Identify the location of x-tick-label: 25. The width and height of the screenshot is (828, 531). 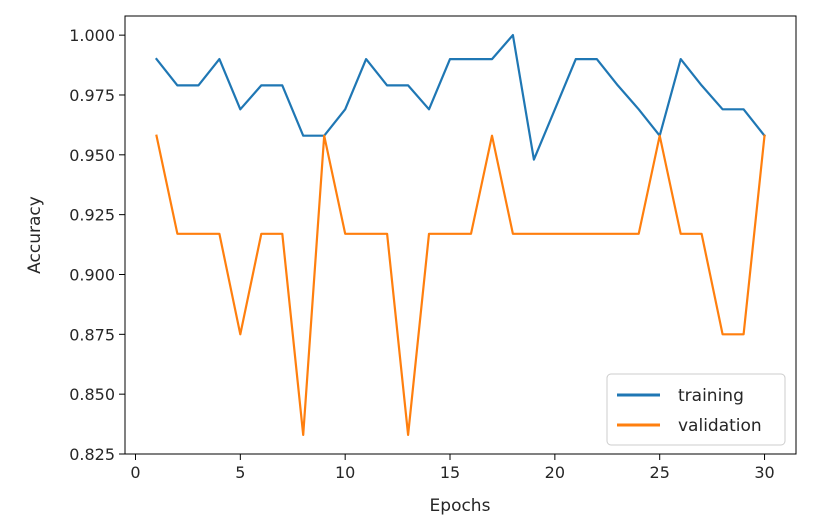
(660, 472).